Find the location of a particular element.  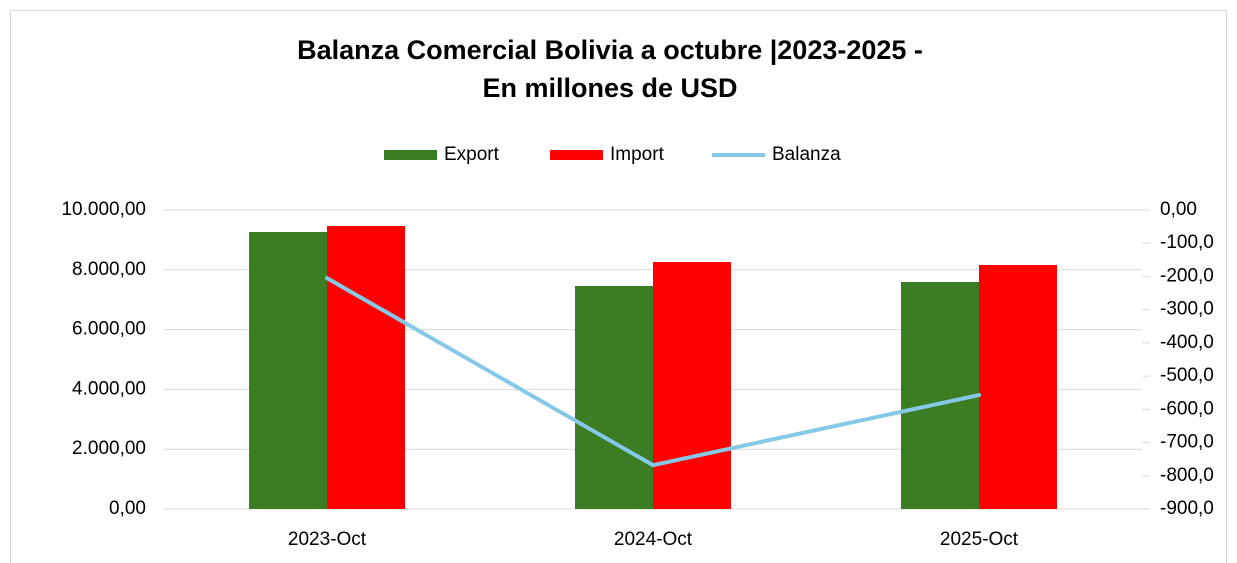

x-tick-label: 2024-Oct is located at coordinates (653, 539).